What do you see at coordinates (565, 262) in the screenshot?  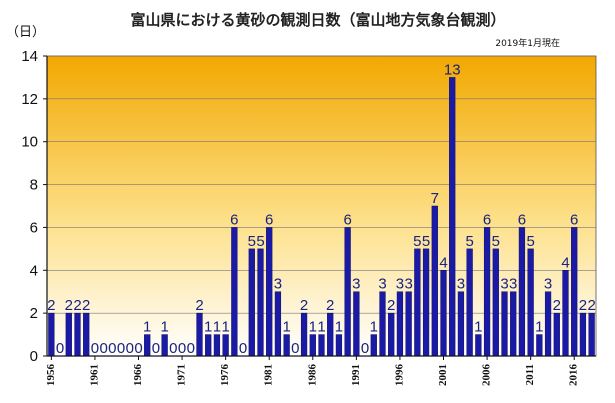 I see `data-label: 4` at bounding box center [565, 262].